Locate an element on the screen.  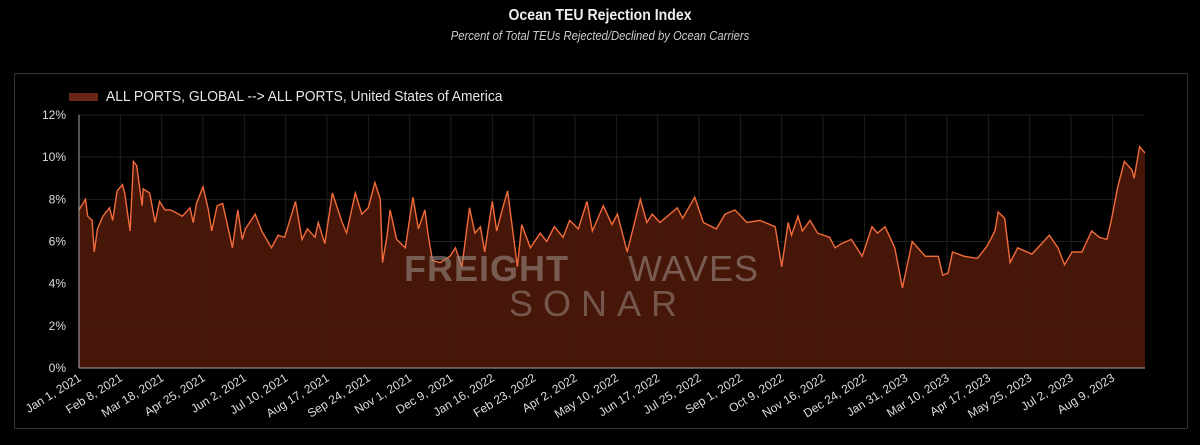
y-tick-label: 0% is located at coordinates (58, 368).